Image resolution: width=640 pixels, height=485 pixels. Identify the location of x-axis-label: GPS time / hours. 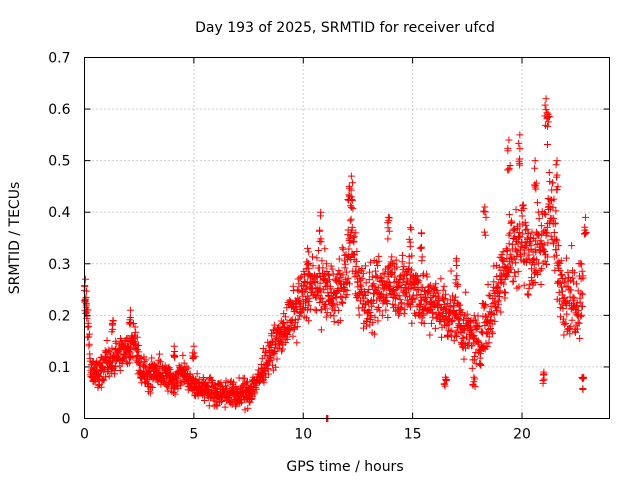
(344, 467).